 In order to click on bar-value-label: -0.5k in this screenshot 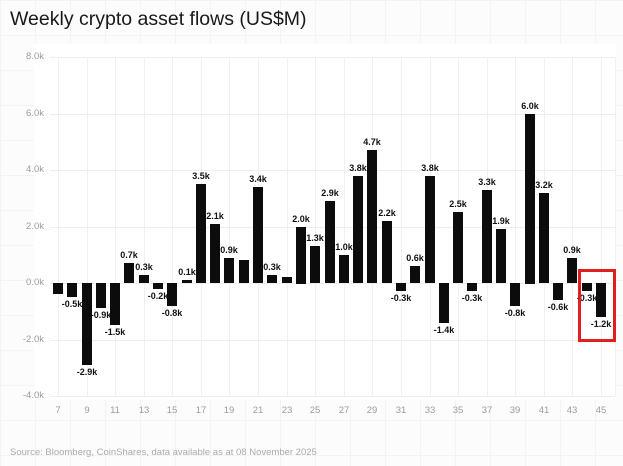, I will do `click(72, 304)`.